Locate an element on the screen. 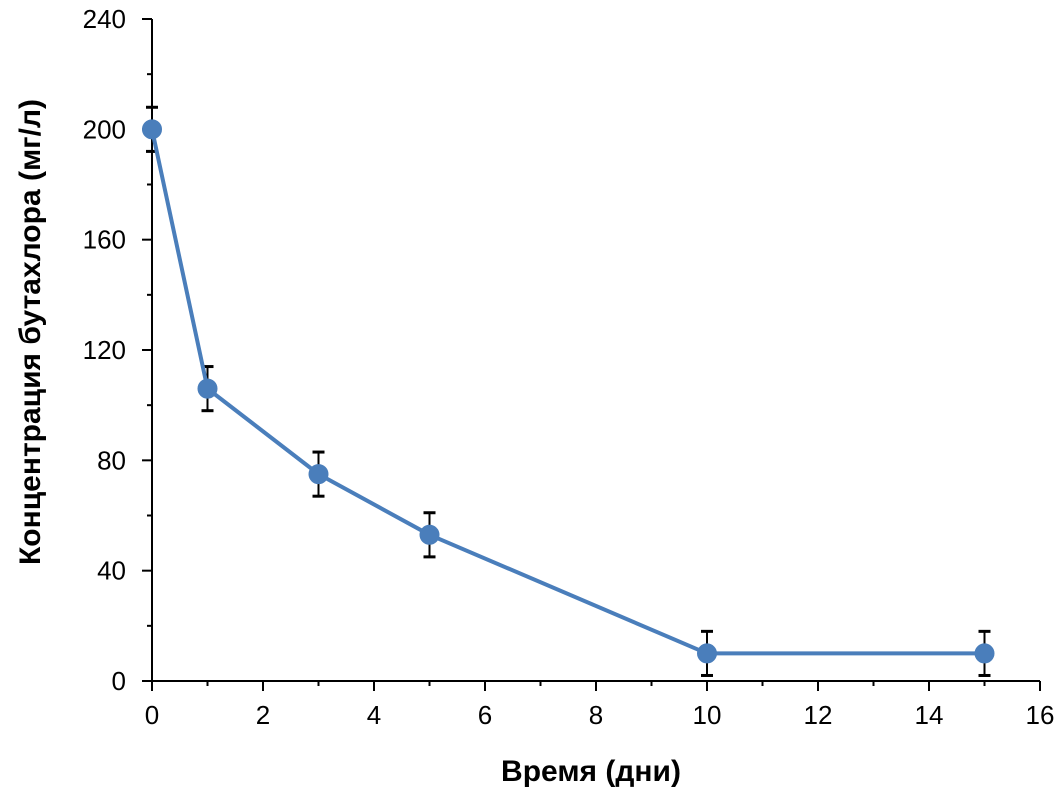 The height and width of the screenshot is (800, 1063). x-tick-label: 4 is located at coordinates (374, 715).